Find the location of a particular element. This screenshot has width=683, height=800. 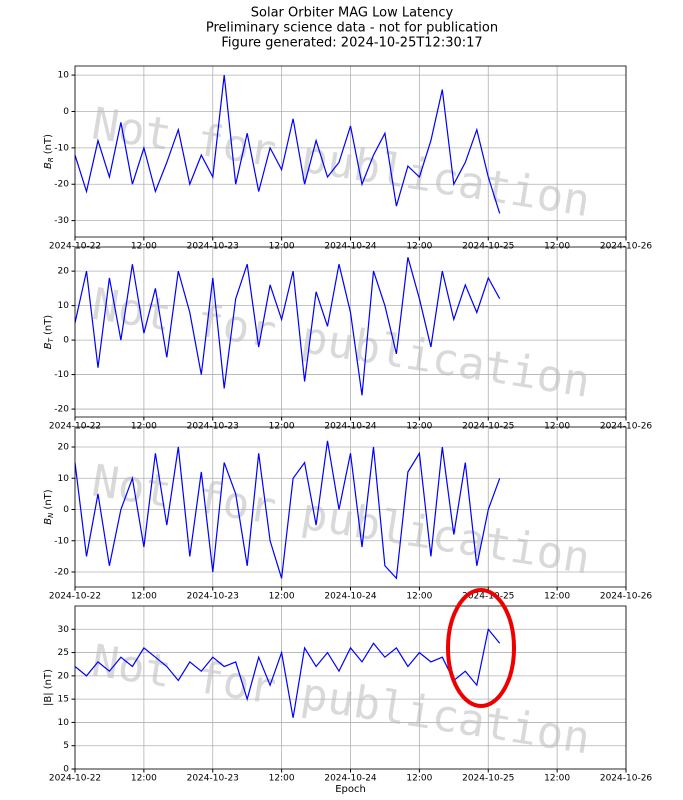

x-axis-label: Epoch is located at coordinates (350, 789).